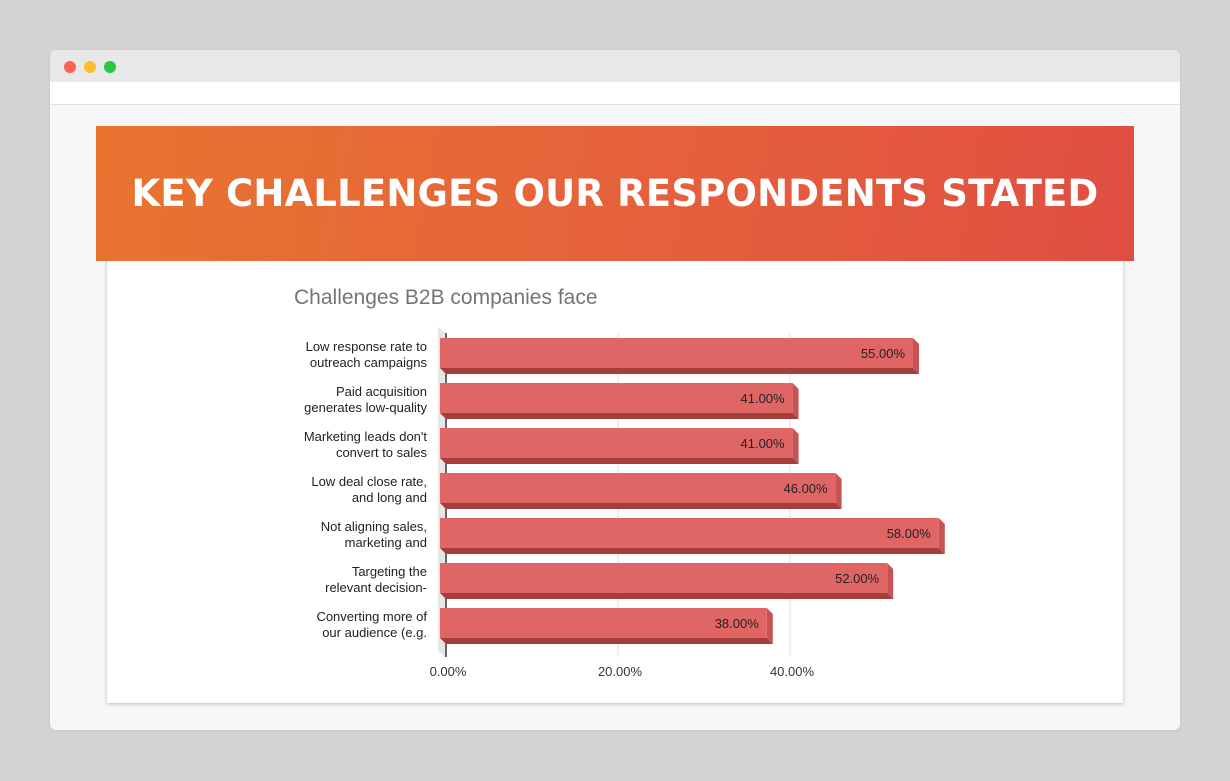 The width and height of the screenshot is (1230, 781). What do you see at coordinates (620, 671) in the screenshot?
I see `x-tick-label: 20.00%` at bounding box center [620, 671].